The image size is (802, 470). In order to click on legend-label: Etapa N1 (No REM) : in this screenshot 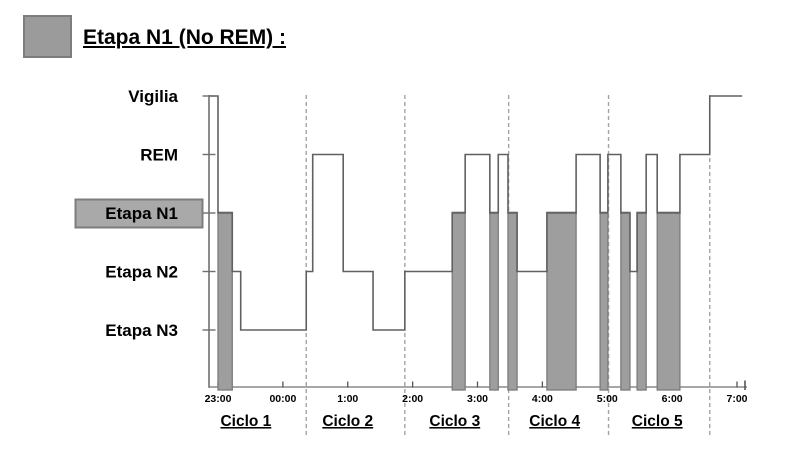, I will do `click(185, 37)`.